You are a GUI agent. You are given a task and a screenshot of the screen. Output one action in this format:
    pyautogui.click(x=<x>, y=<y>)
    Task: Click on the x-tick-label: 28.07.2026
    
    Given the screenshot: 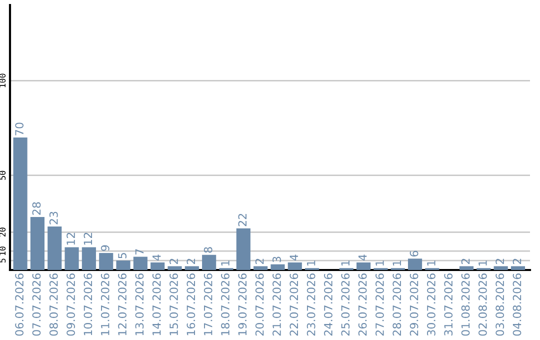 What is the action you would take?
    pyautogui.click(x=397, y=304)
    